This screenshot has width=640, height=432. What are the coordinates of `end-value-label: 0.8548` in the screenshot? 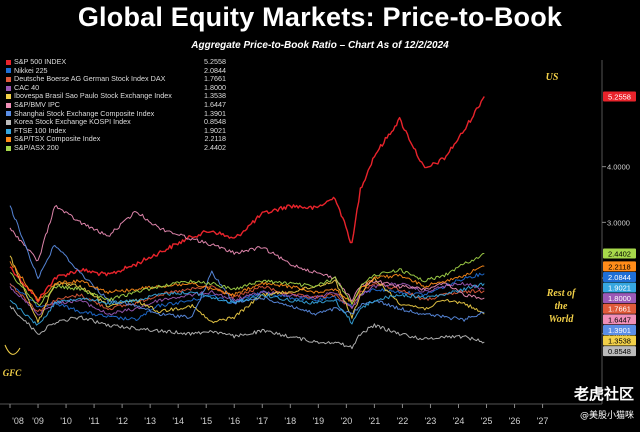 It's located at (619, 351).